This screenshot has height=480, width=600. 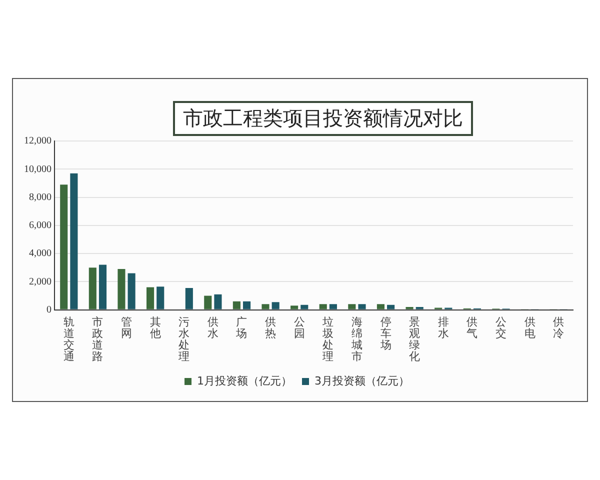 I want to click on x-tick-label: 供气, so click(x=472, y=327).